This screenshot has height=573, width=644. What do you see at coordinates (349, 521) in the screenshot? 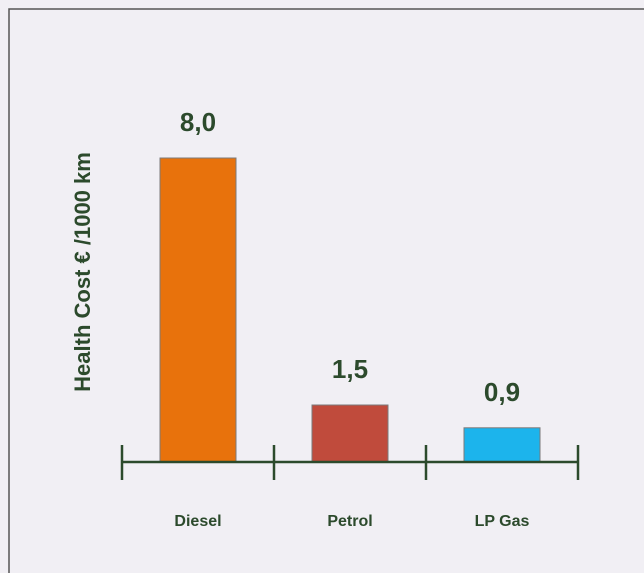
I see `x-tick-label: Petrol` at bounding box center [349, 521].